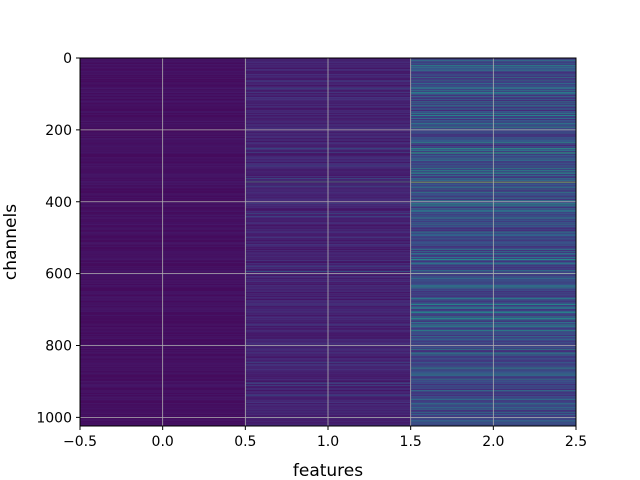 The image size is (640, 480). What do you see at coordinates (163, 442) in the screenshot?
I see `x-tick-label: 0.0` at bounding box center [163, 442].